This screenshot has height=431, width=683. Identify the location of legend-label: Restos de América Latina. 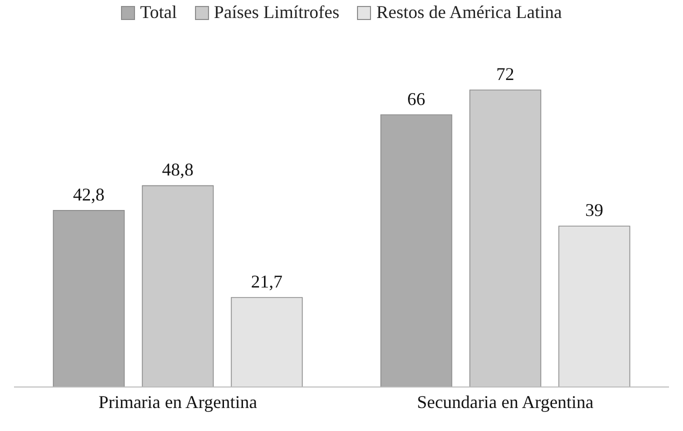
(468, 12).